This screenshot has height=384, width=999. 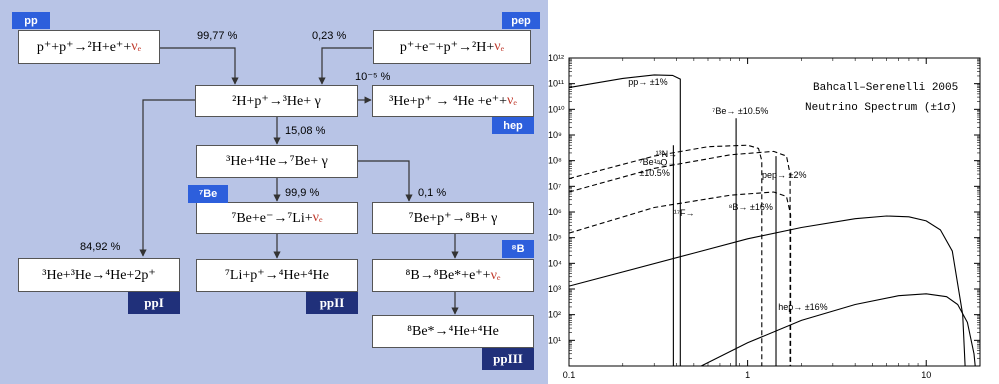 I want to click on y-tick-label: 10¹¹, so click(x=556, y=84).